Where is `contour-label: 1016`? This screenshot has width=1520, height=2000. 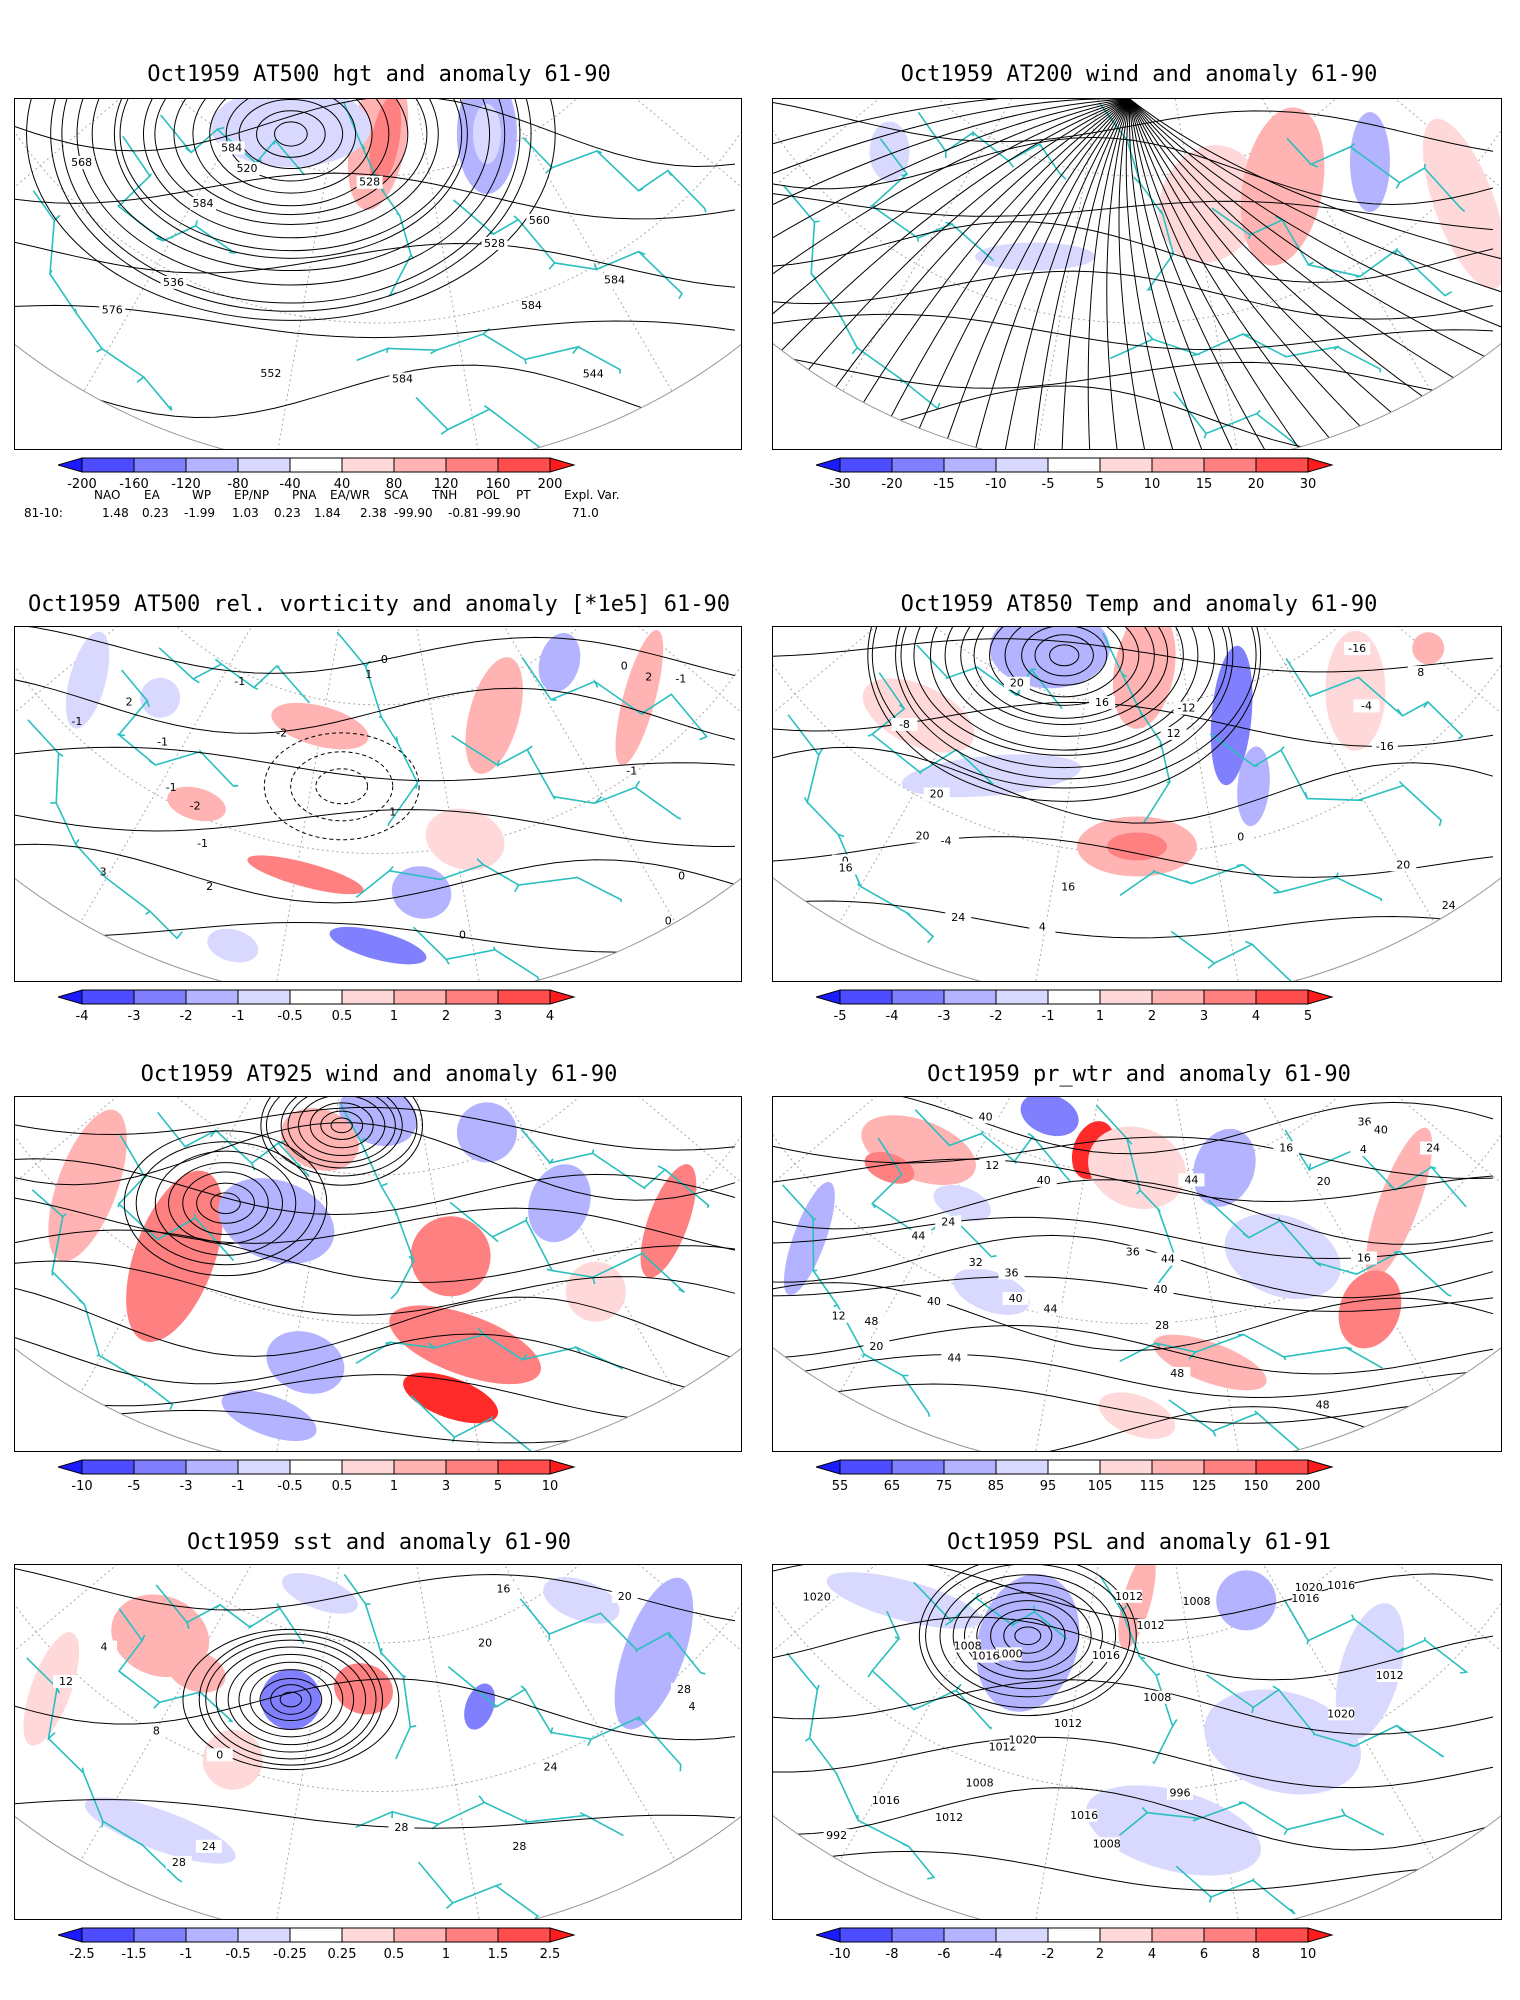 contour-label: 1016 is located at coordinates (1084, 1815).